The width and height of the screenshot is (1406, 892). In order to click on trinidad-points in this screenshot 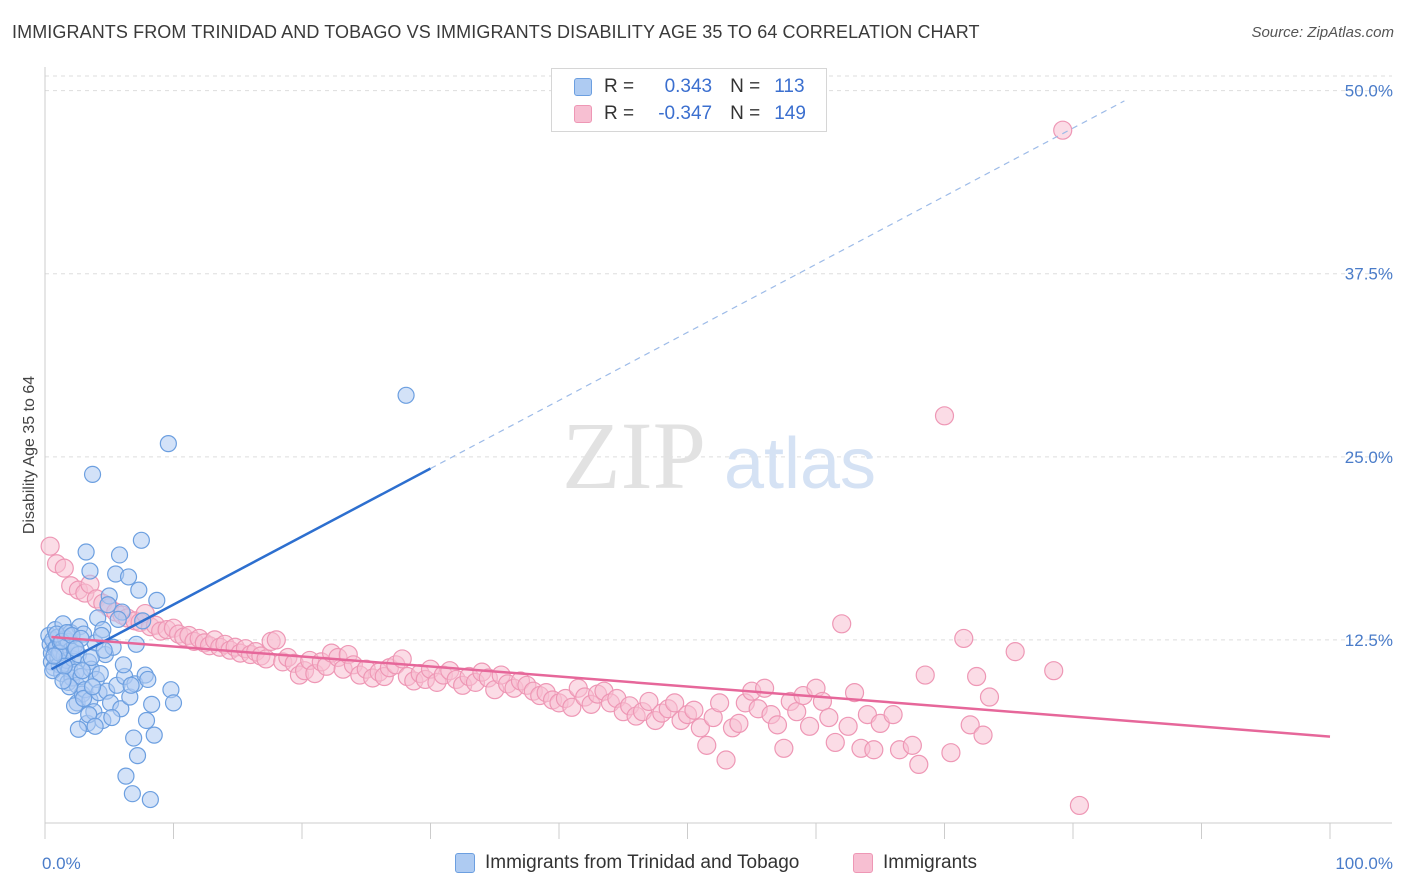, I will do `click(227, 597)`.